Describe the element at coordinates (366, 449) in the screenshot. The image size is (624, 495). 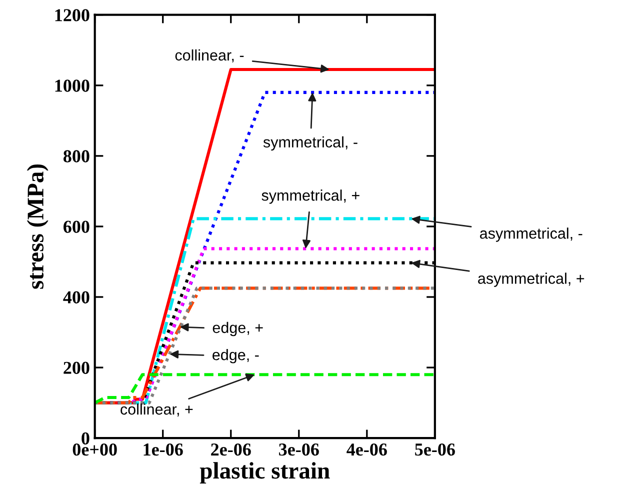
I see `x-tick-label: 4e-06` at that location.